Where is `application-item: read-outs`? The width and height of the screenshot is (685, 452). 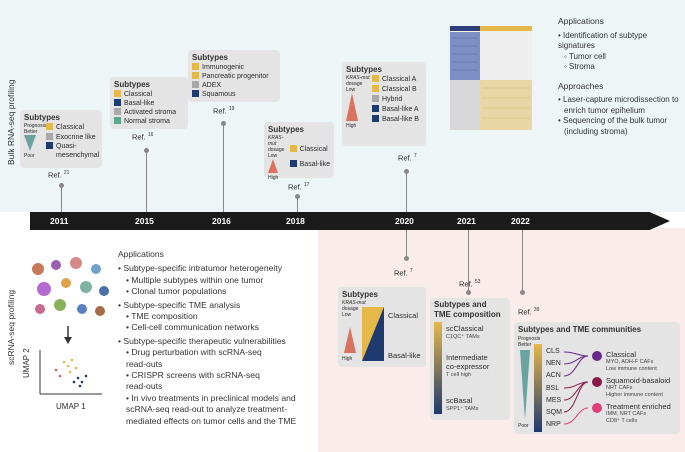
application-item: read-outs is located at coordinates (144, 363).